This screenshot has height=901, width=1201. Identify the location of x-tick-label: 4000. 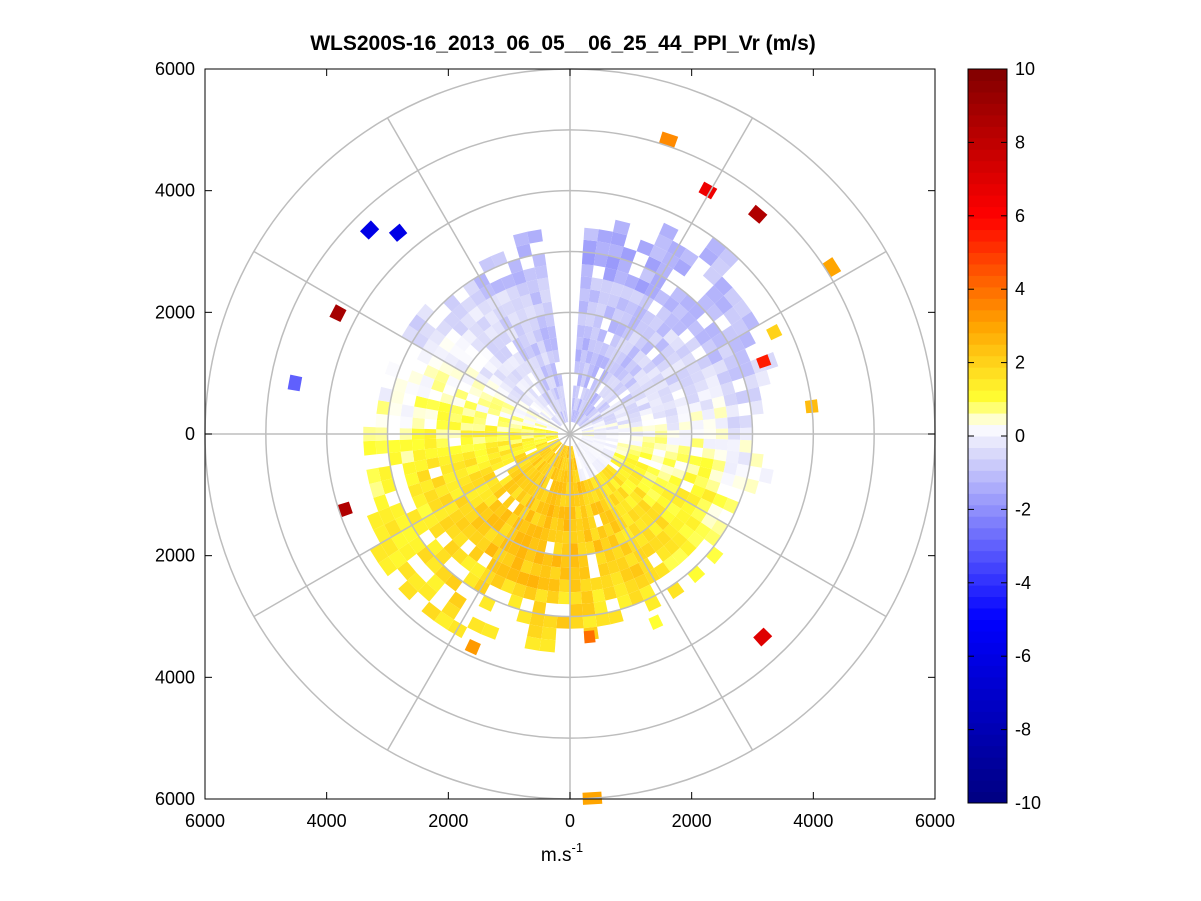
(813, 821).